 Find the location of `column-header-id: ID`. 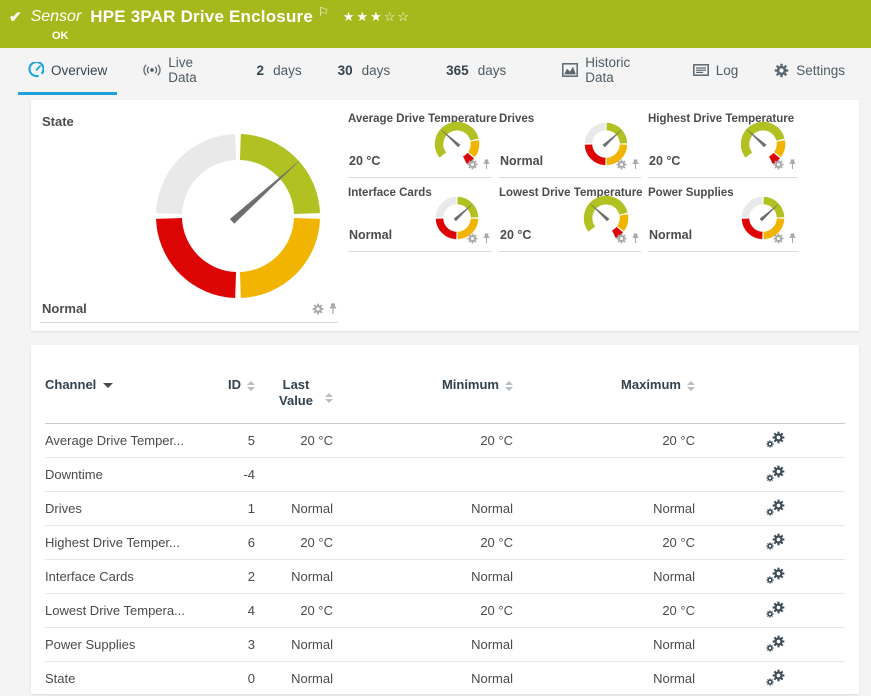

column-header-id: ID is located at coordinates (230, 397).